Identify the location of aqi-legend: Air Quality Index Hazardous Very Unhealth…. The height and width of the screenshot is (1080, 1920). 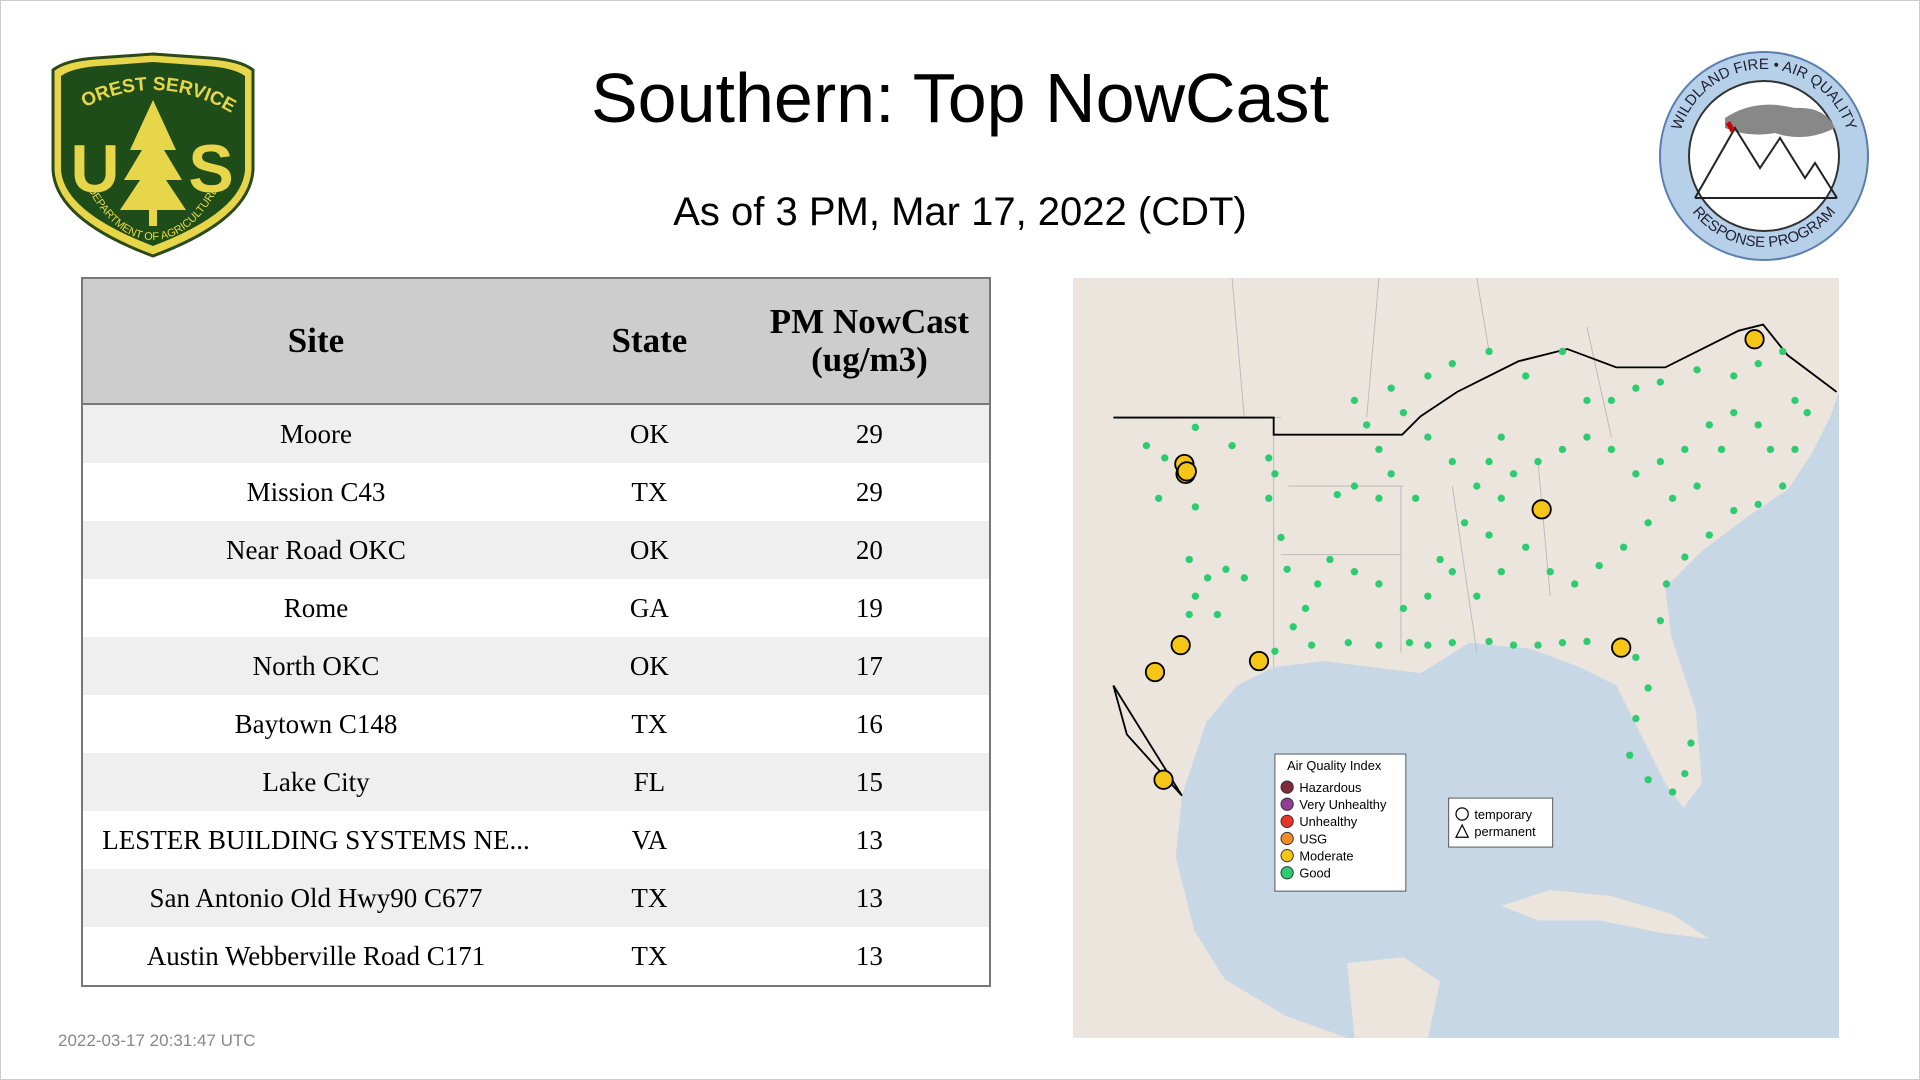
(1340, 822).